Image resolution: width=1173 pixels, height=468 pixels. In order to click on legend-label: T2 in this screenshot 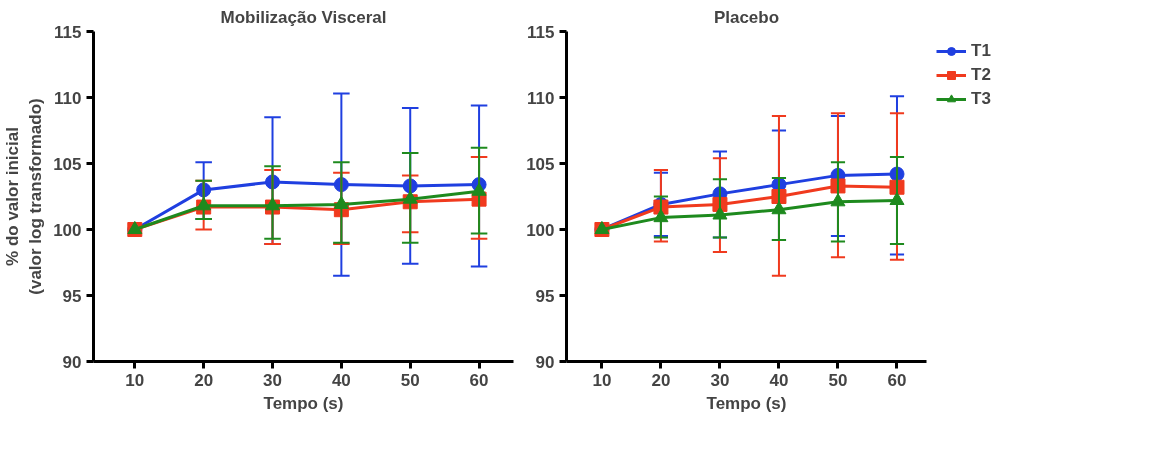, I will do `click(981, 75)`.